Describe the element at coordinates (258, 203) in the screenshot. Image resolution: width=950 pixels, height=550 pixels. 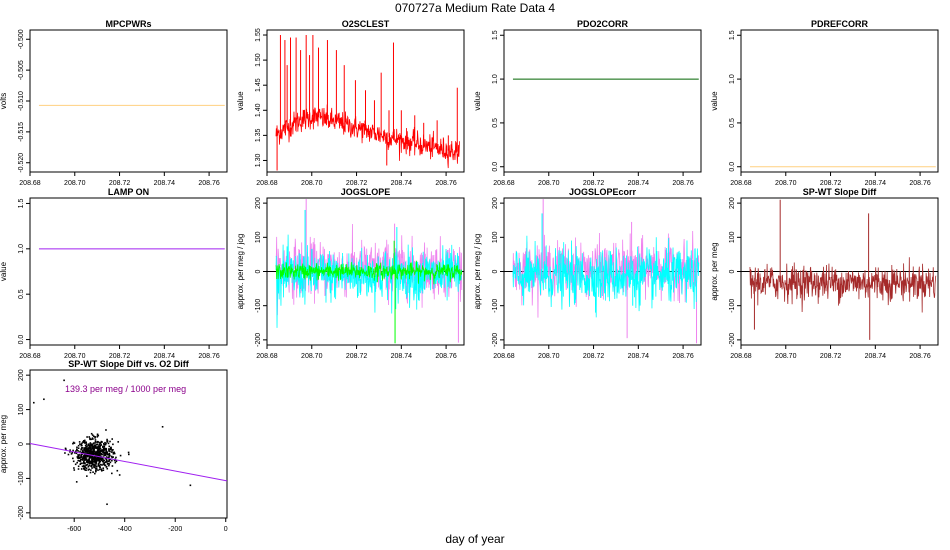
I see `y-tick-label: 200` at that location.